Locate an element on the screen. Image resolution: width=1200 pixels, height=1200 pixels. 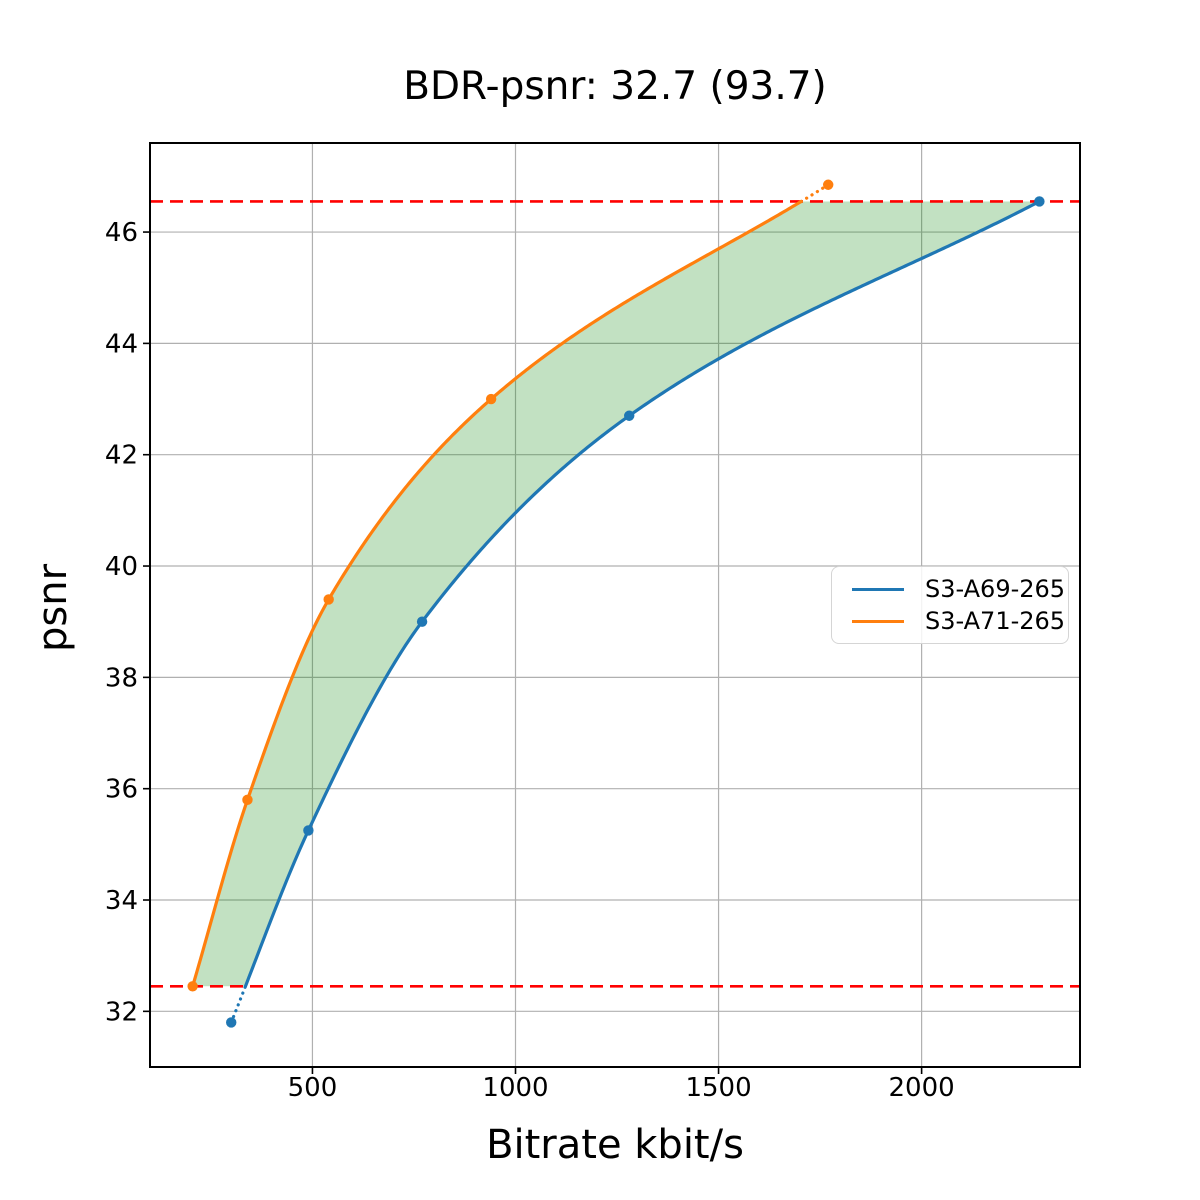
legend-item: S3-A71-265 is located at coordinates (958, 621).